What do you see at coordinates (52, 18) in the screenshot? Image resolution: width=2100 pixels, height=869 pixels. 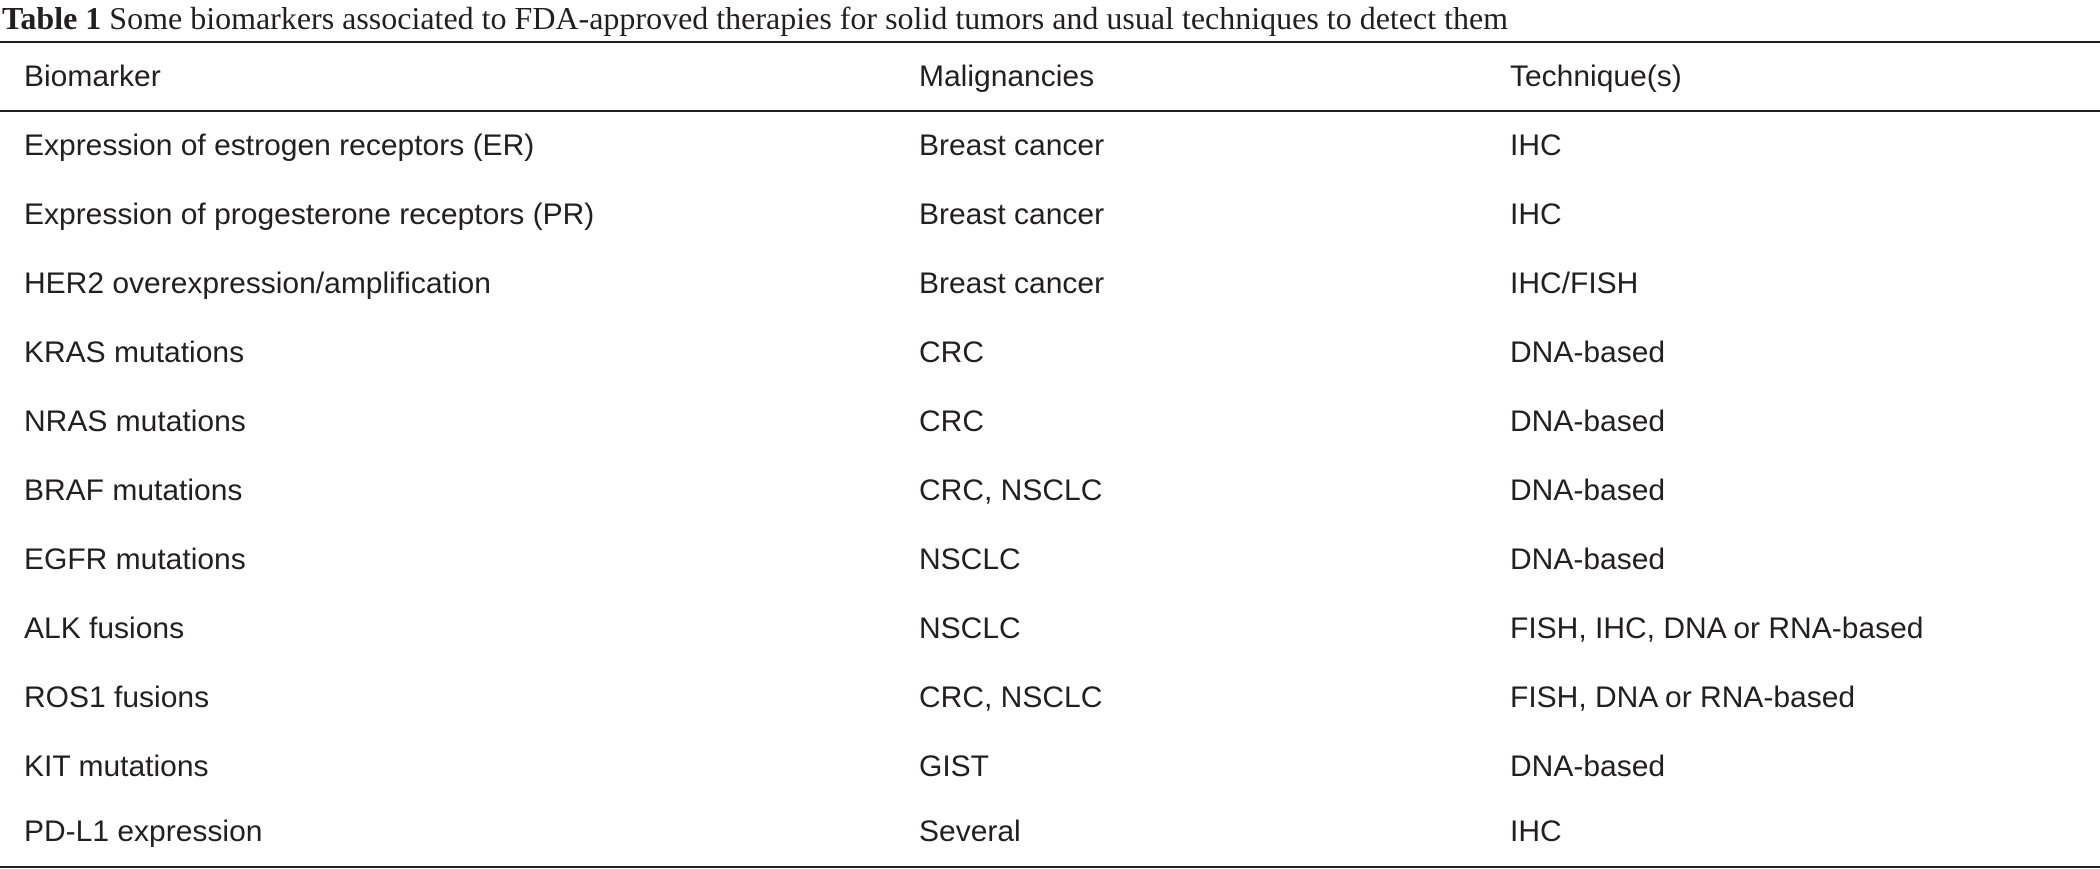 I see `table-caption-label: Table 1` at bounding box center [52, 18].